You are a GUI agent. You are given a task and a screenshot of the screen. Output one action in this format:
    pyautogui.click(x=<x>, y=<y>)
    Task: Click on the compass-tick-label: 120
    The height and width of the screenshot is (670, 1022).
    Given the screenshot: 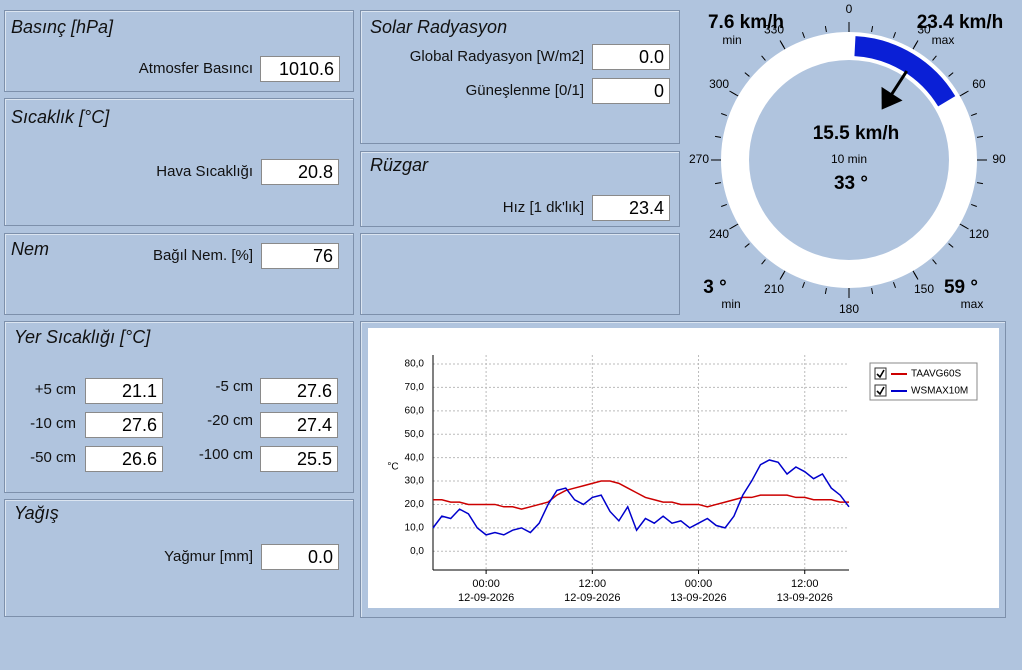 What is the action you would take?
    pyautogui.click(x=979, y=234)
    